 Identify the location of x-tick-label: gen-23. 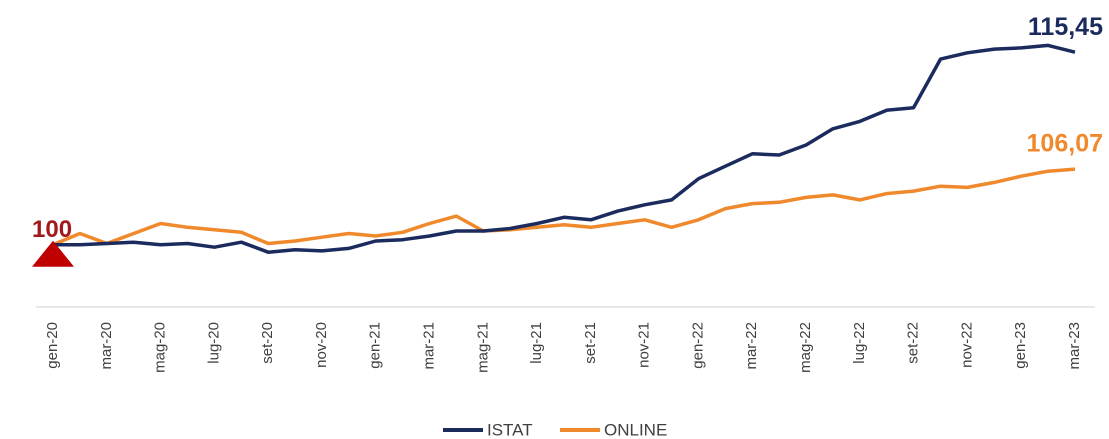
(1020, 345).